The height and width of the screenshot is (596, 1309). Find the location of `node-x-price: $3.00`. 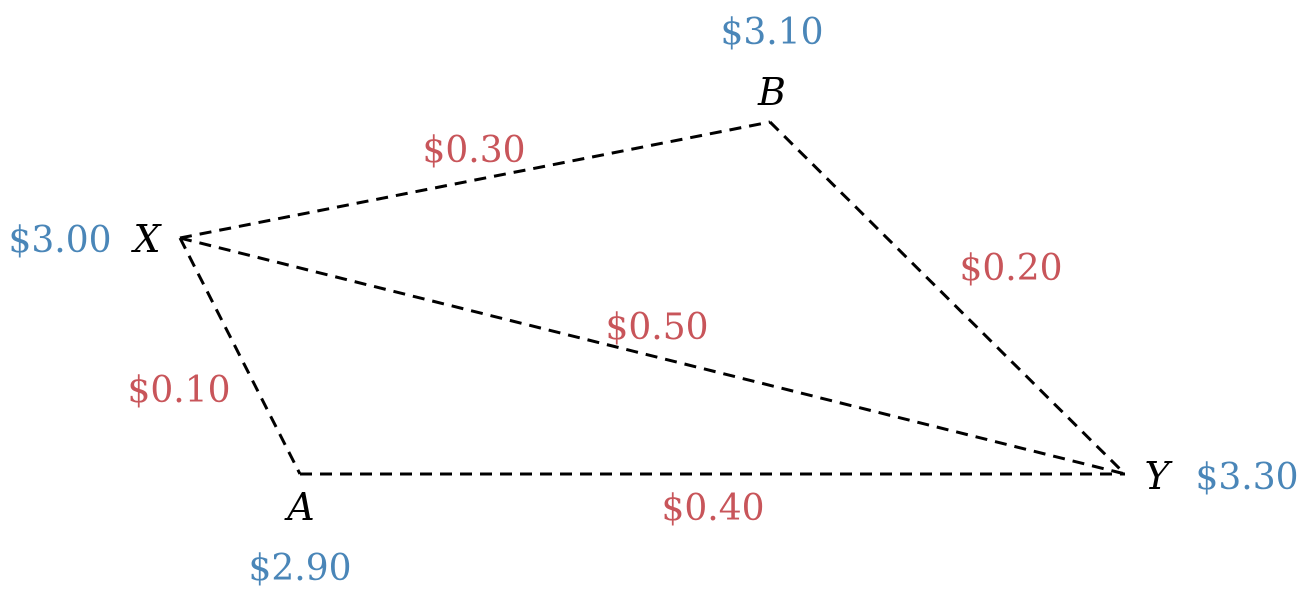

node-x-price: $3.00 is located at coordinates (59, 240).